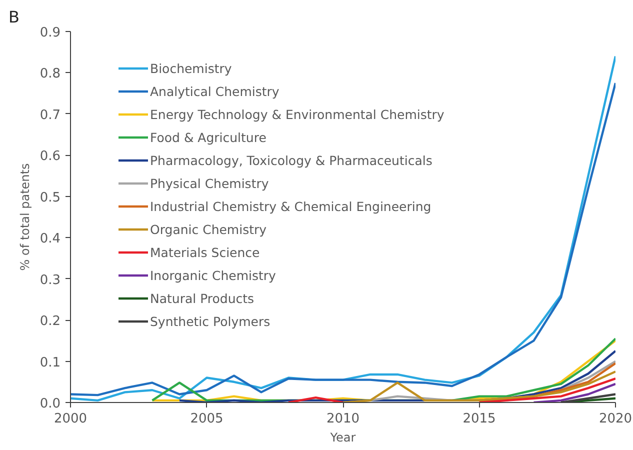  Describe the element at coordinates (50, 280) in the screenshot. I see `y-tick-label: 0.3` at that location.